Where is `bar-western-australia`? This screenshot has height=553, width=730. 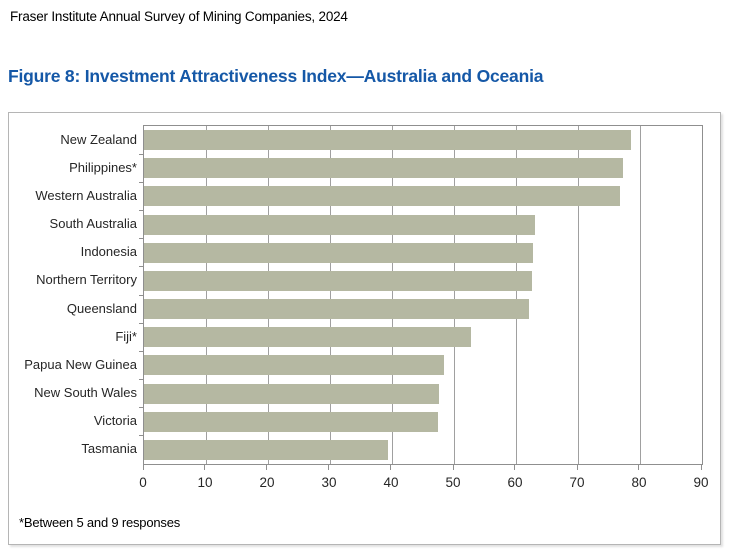 bar-western-australia is located at coordinates (382, 196).